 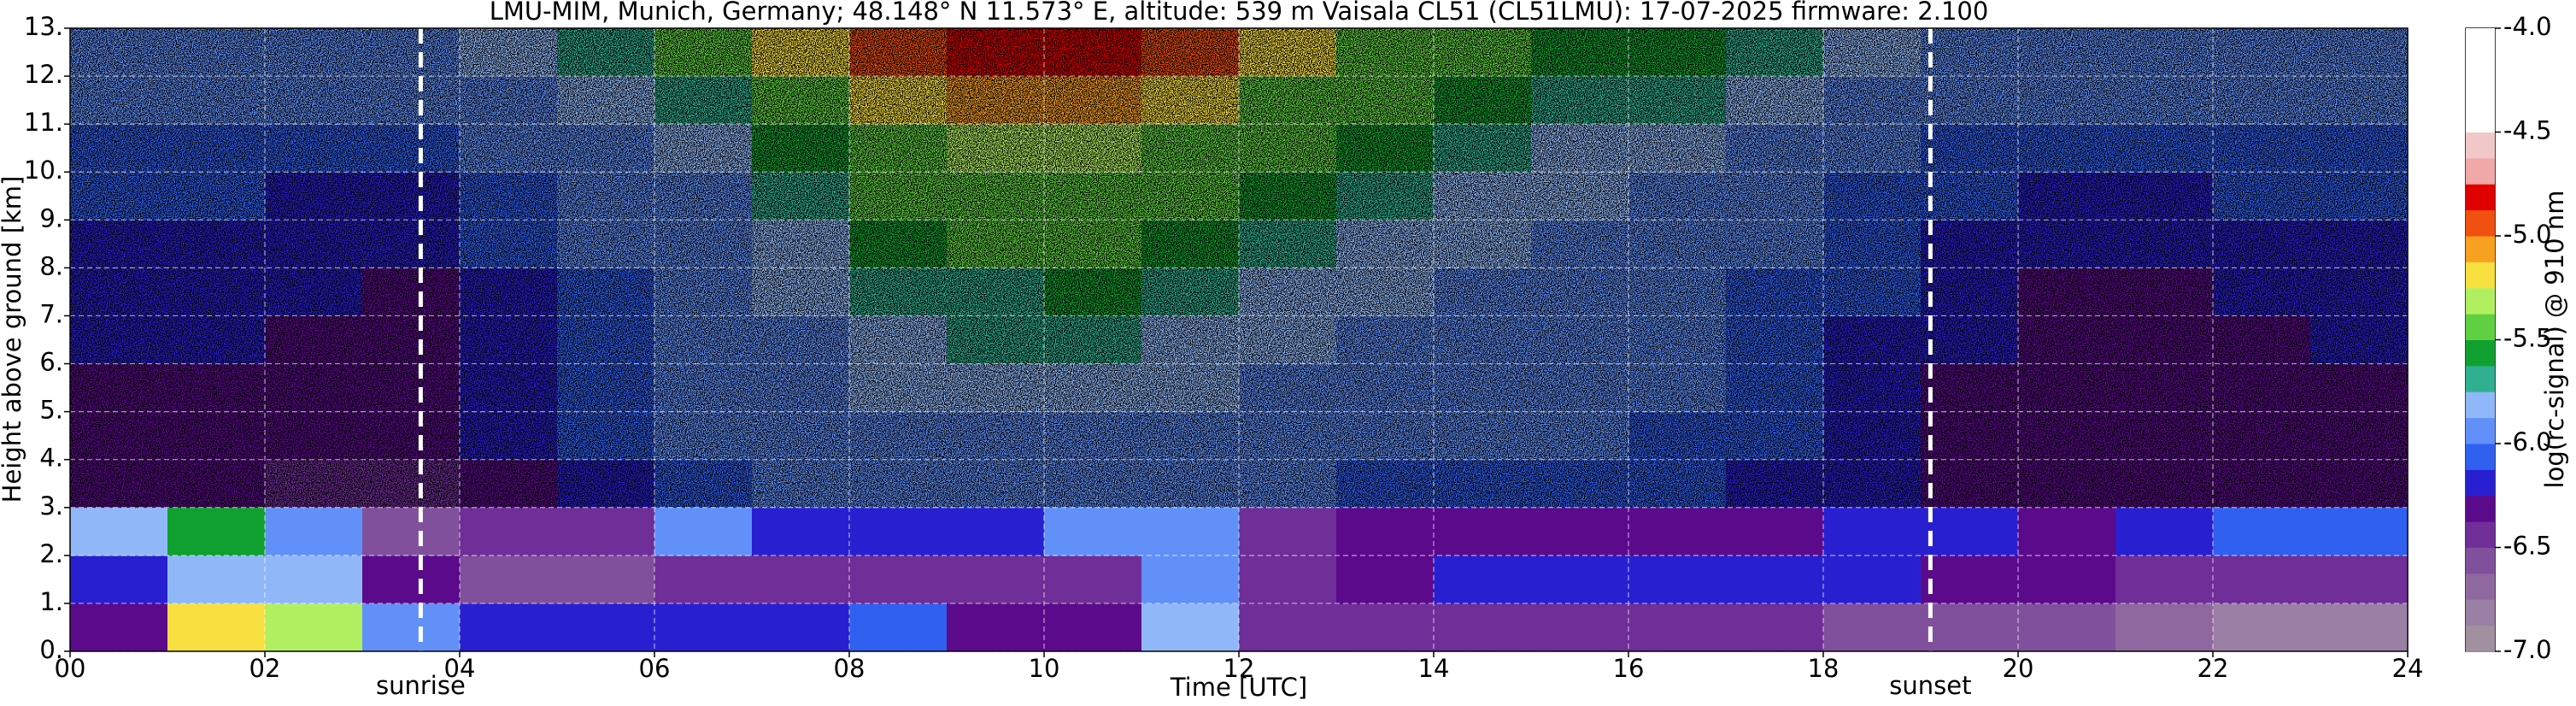 What do you see at coordinates (850, 668) in the screenshot?
I see `x-tick-label: 08` at bounding box center [850, 668].